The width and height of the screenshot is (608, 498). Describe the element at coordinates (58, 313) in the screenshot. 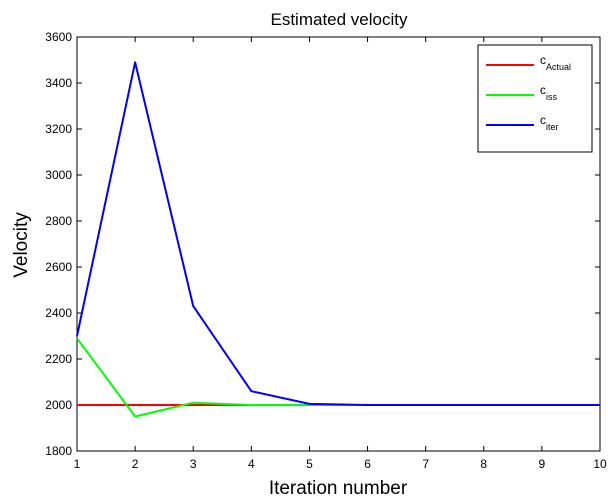

I see `y-tick-label: 2400` at that location.